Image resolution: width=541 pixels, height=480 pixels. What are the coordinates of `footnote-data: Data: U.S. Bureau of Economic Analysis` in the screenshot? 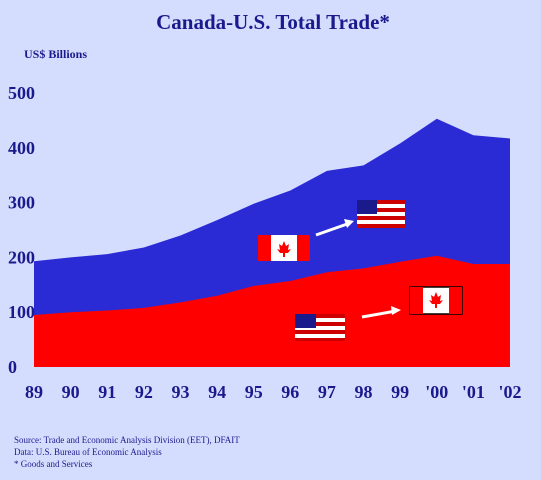 It's located at (88, 452).